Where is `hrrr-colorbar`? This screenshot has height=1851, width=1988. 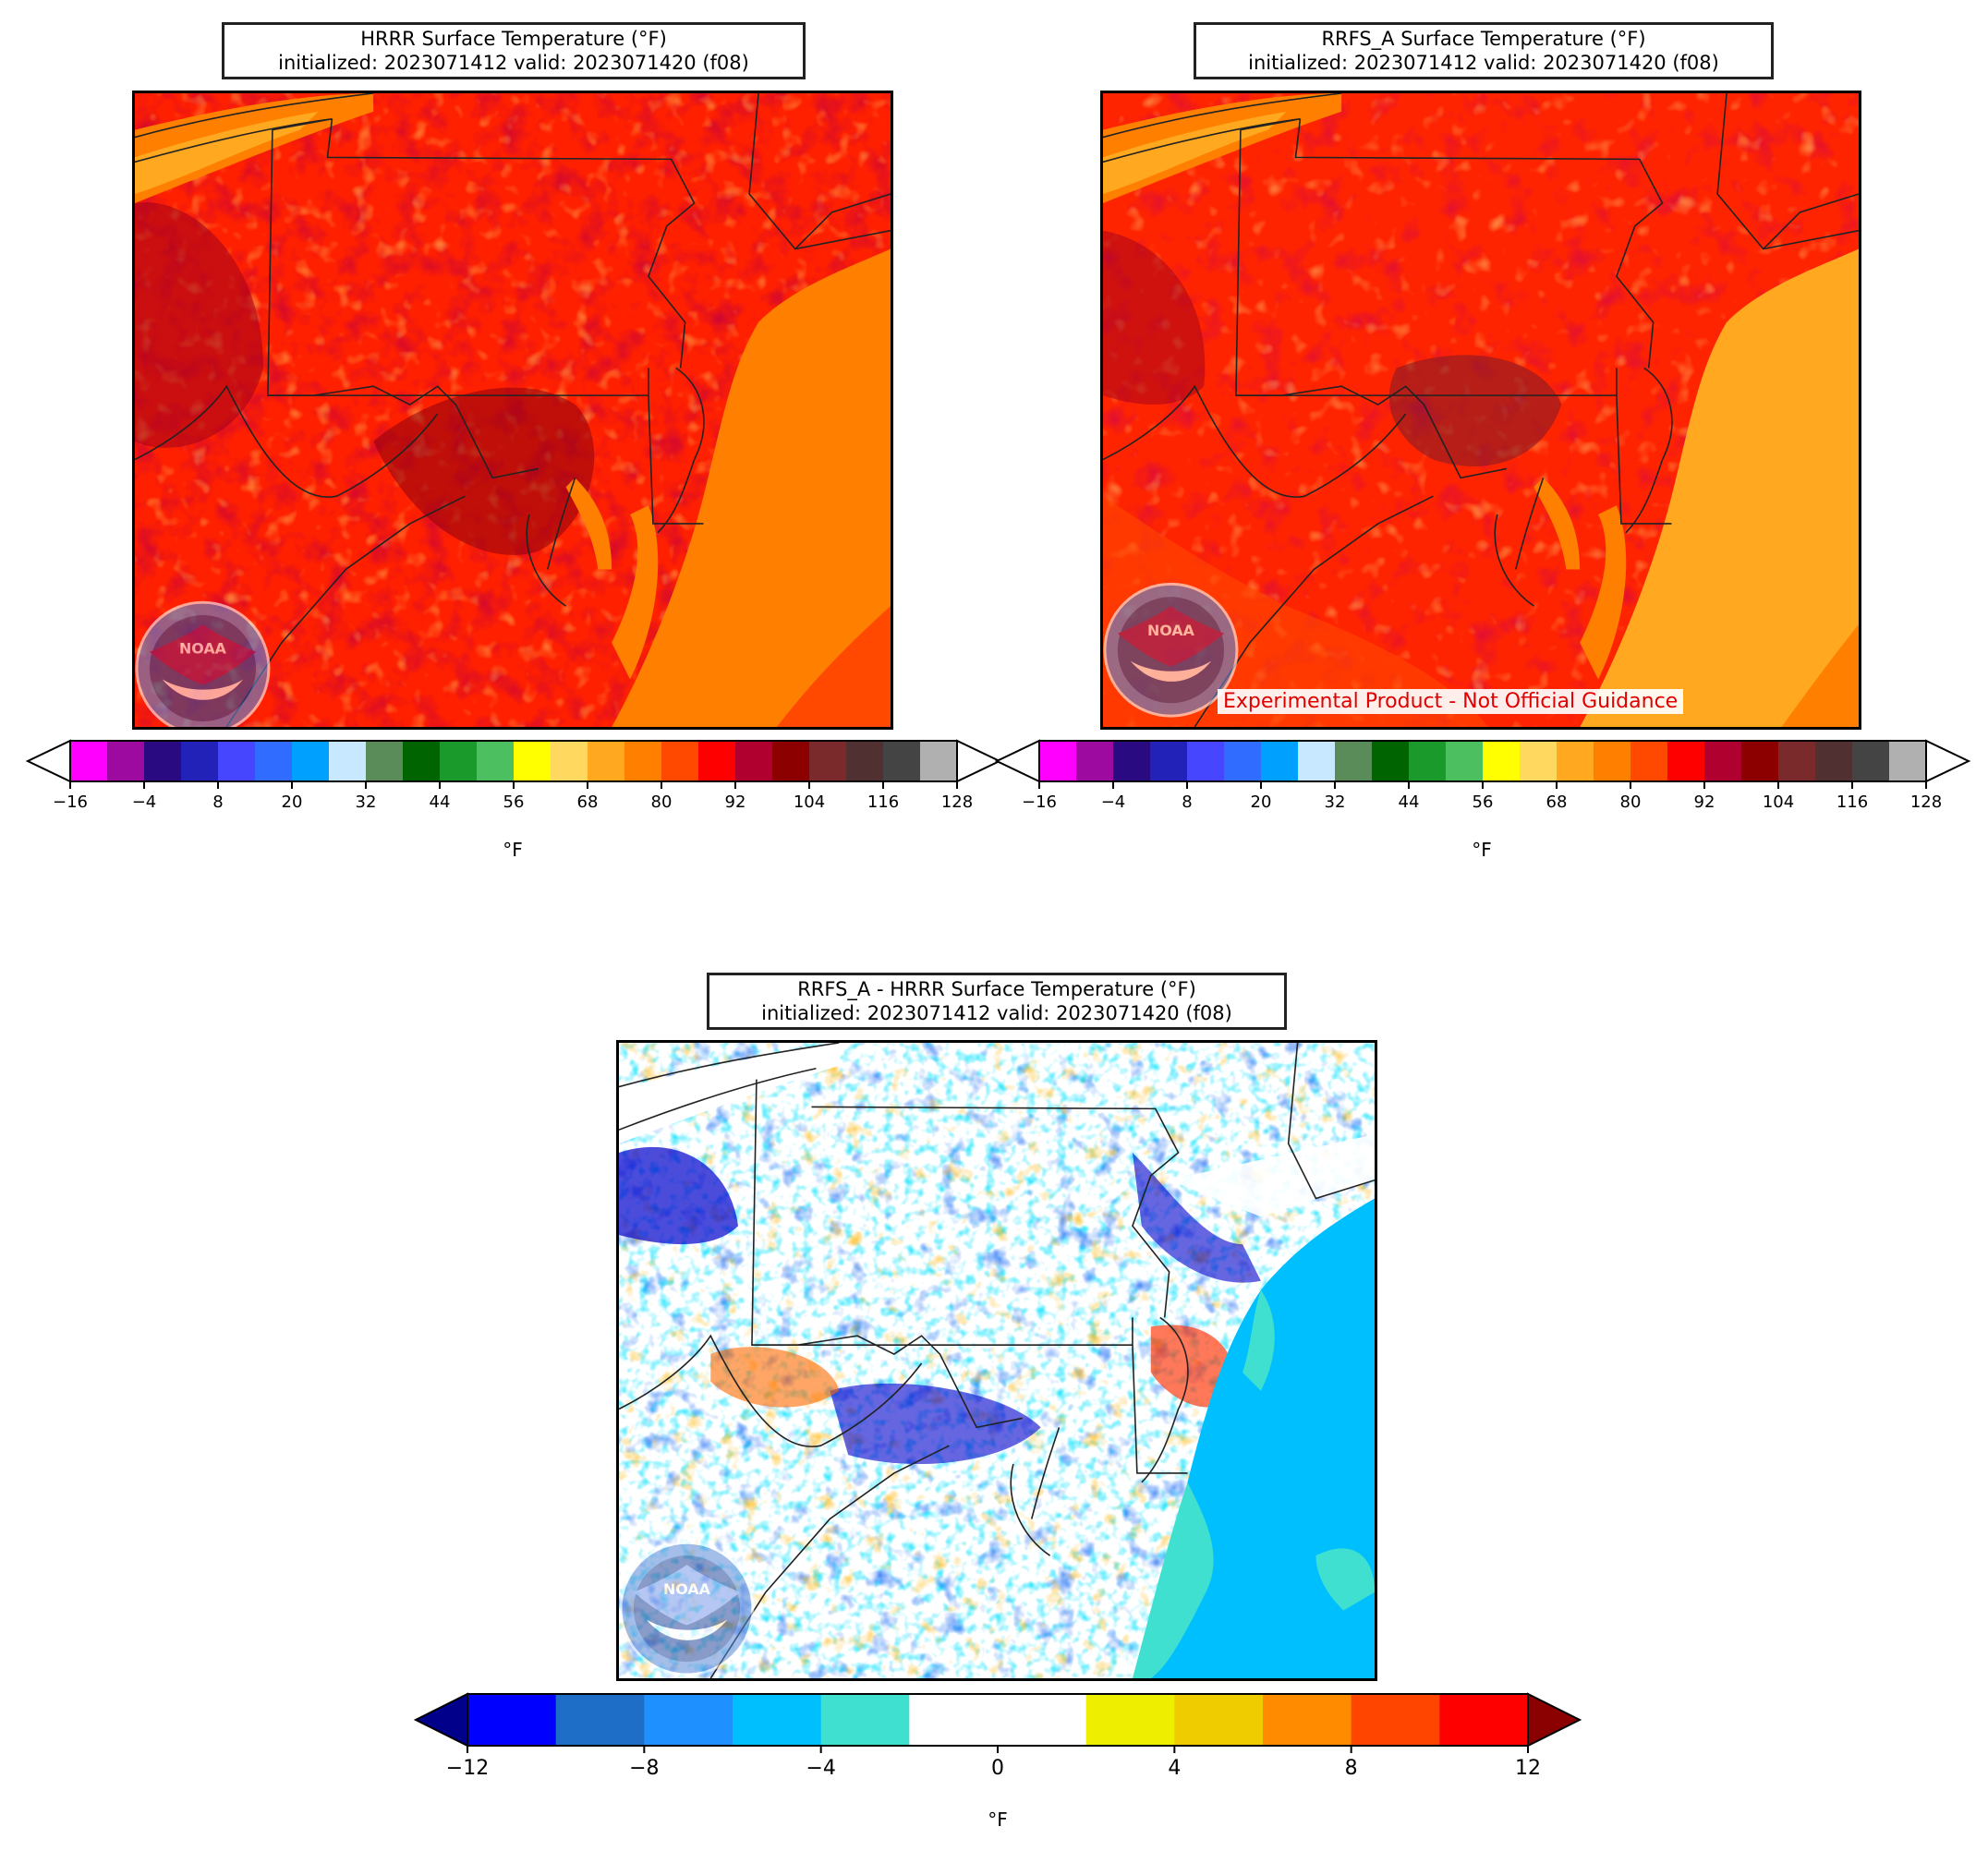 hrrr-colorbar is located at coordinates (513, 764).